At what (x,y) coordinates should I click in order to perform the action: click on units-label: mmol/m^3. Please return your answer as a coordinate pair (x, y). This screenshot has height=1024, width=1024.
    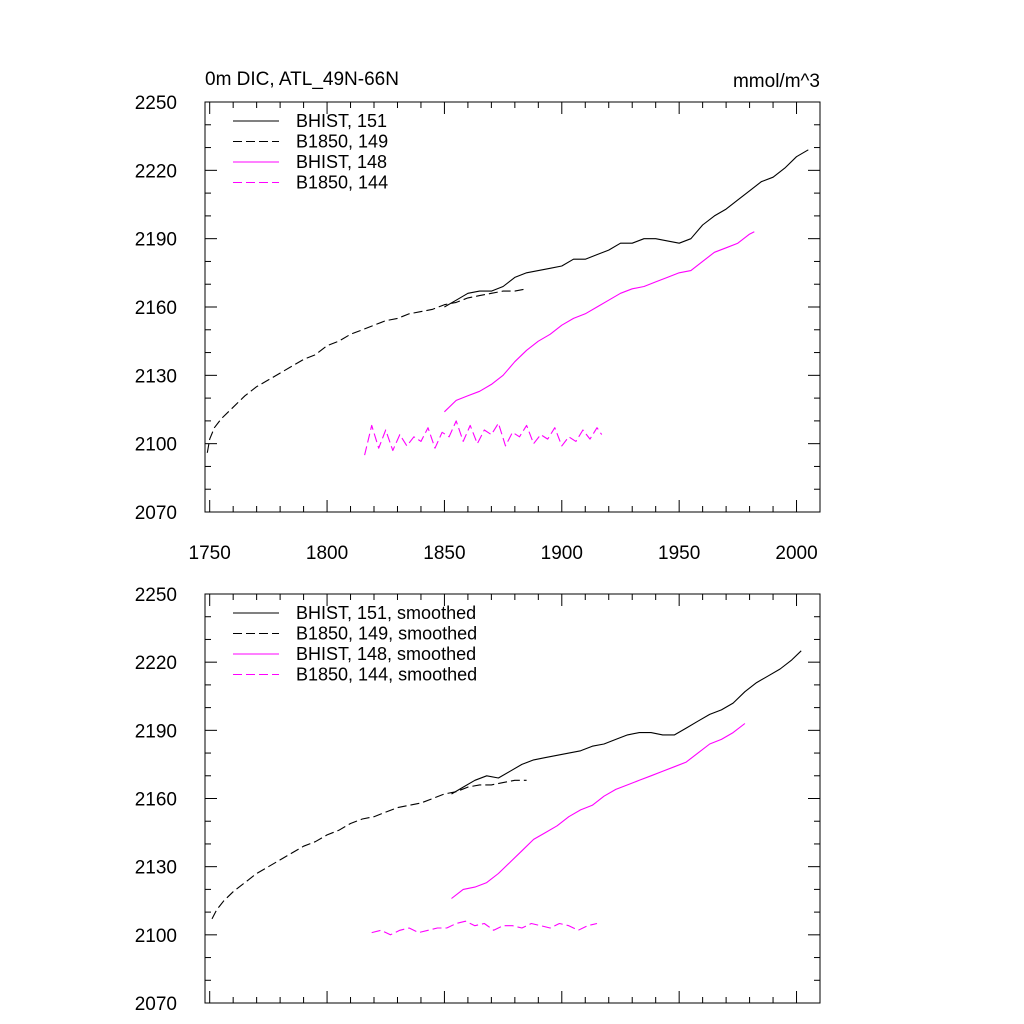
    Looking at the image, I should click on (776, 81).